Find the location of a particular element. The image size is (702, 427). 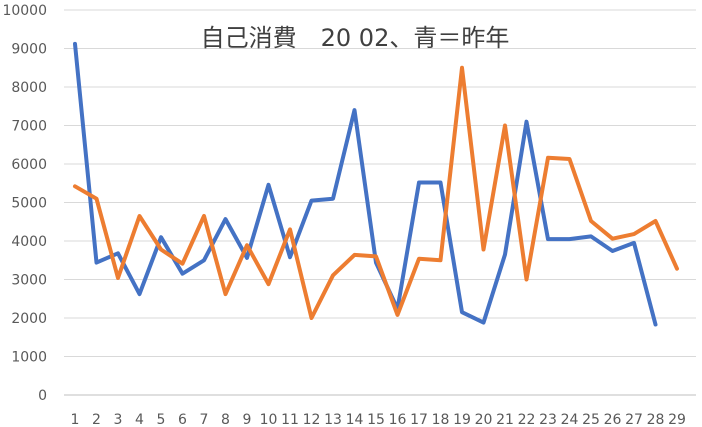

x-tick-label: 29 is located at coordinates (677, 419).